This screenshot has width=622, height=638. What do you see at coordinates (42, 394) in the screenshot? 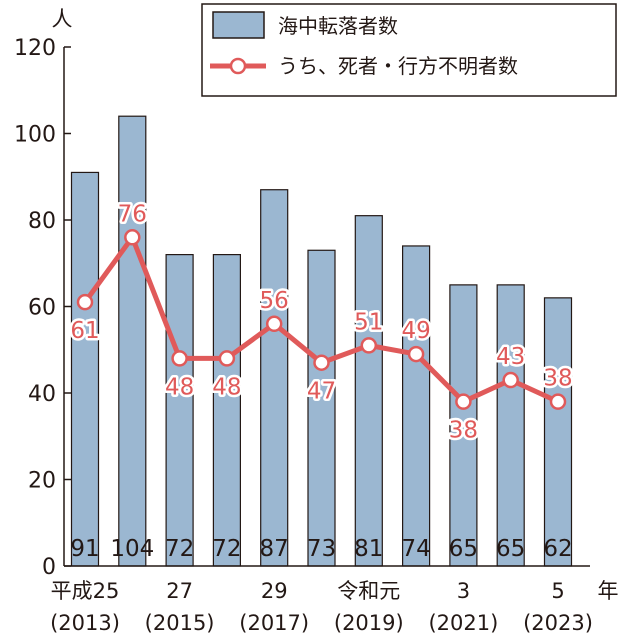
I see `y-tick-label: 40` at bounding box center [42, 394].